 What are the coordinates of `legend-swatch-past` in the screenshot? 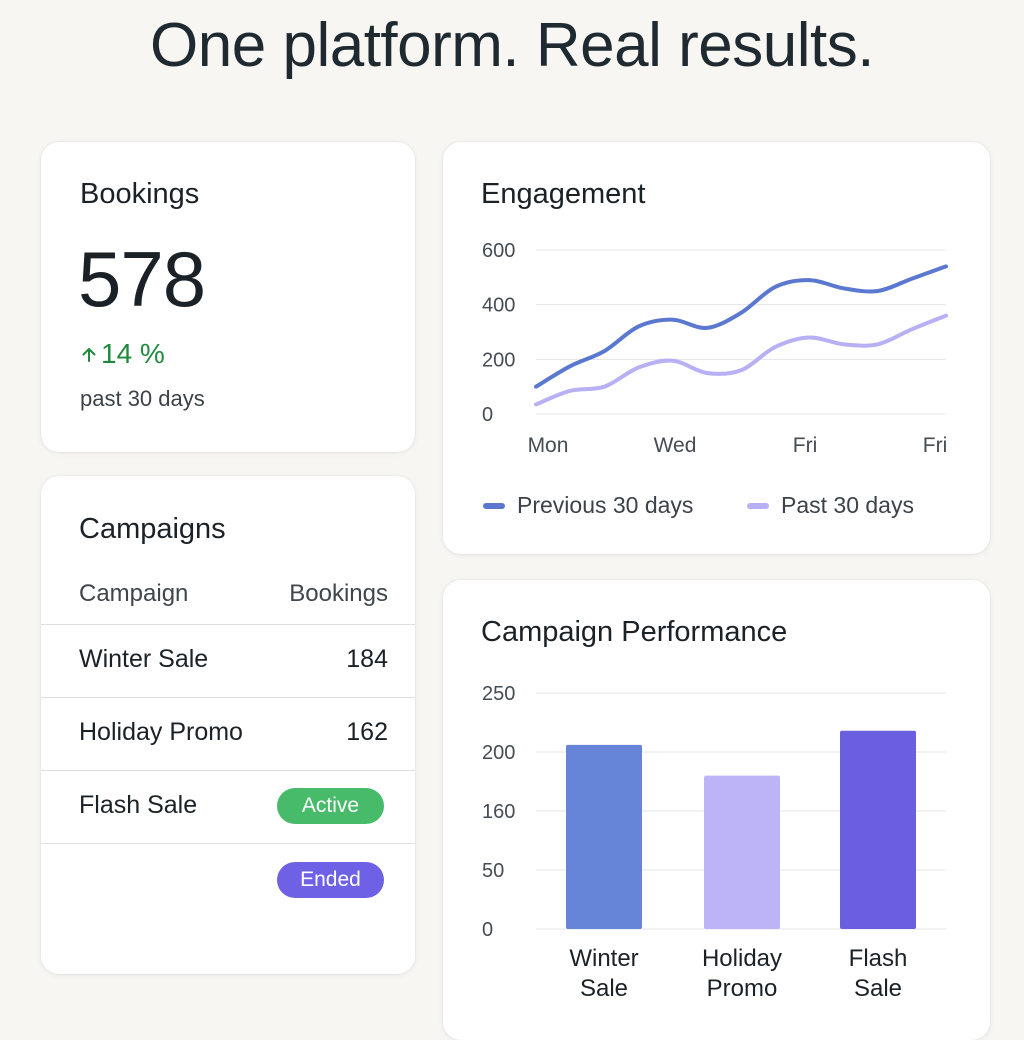 It's located at (758, 505).